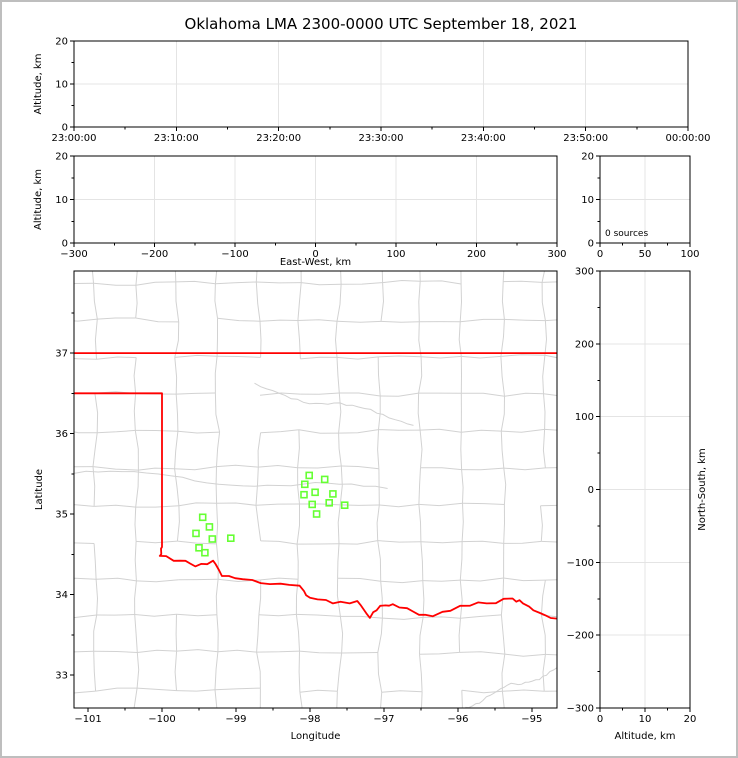 This screenshot has width=738, height=758. I want to click on x-tick-label: −101, so click(87, 719).